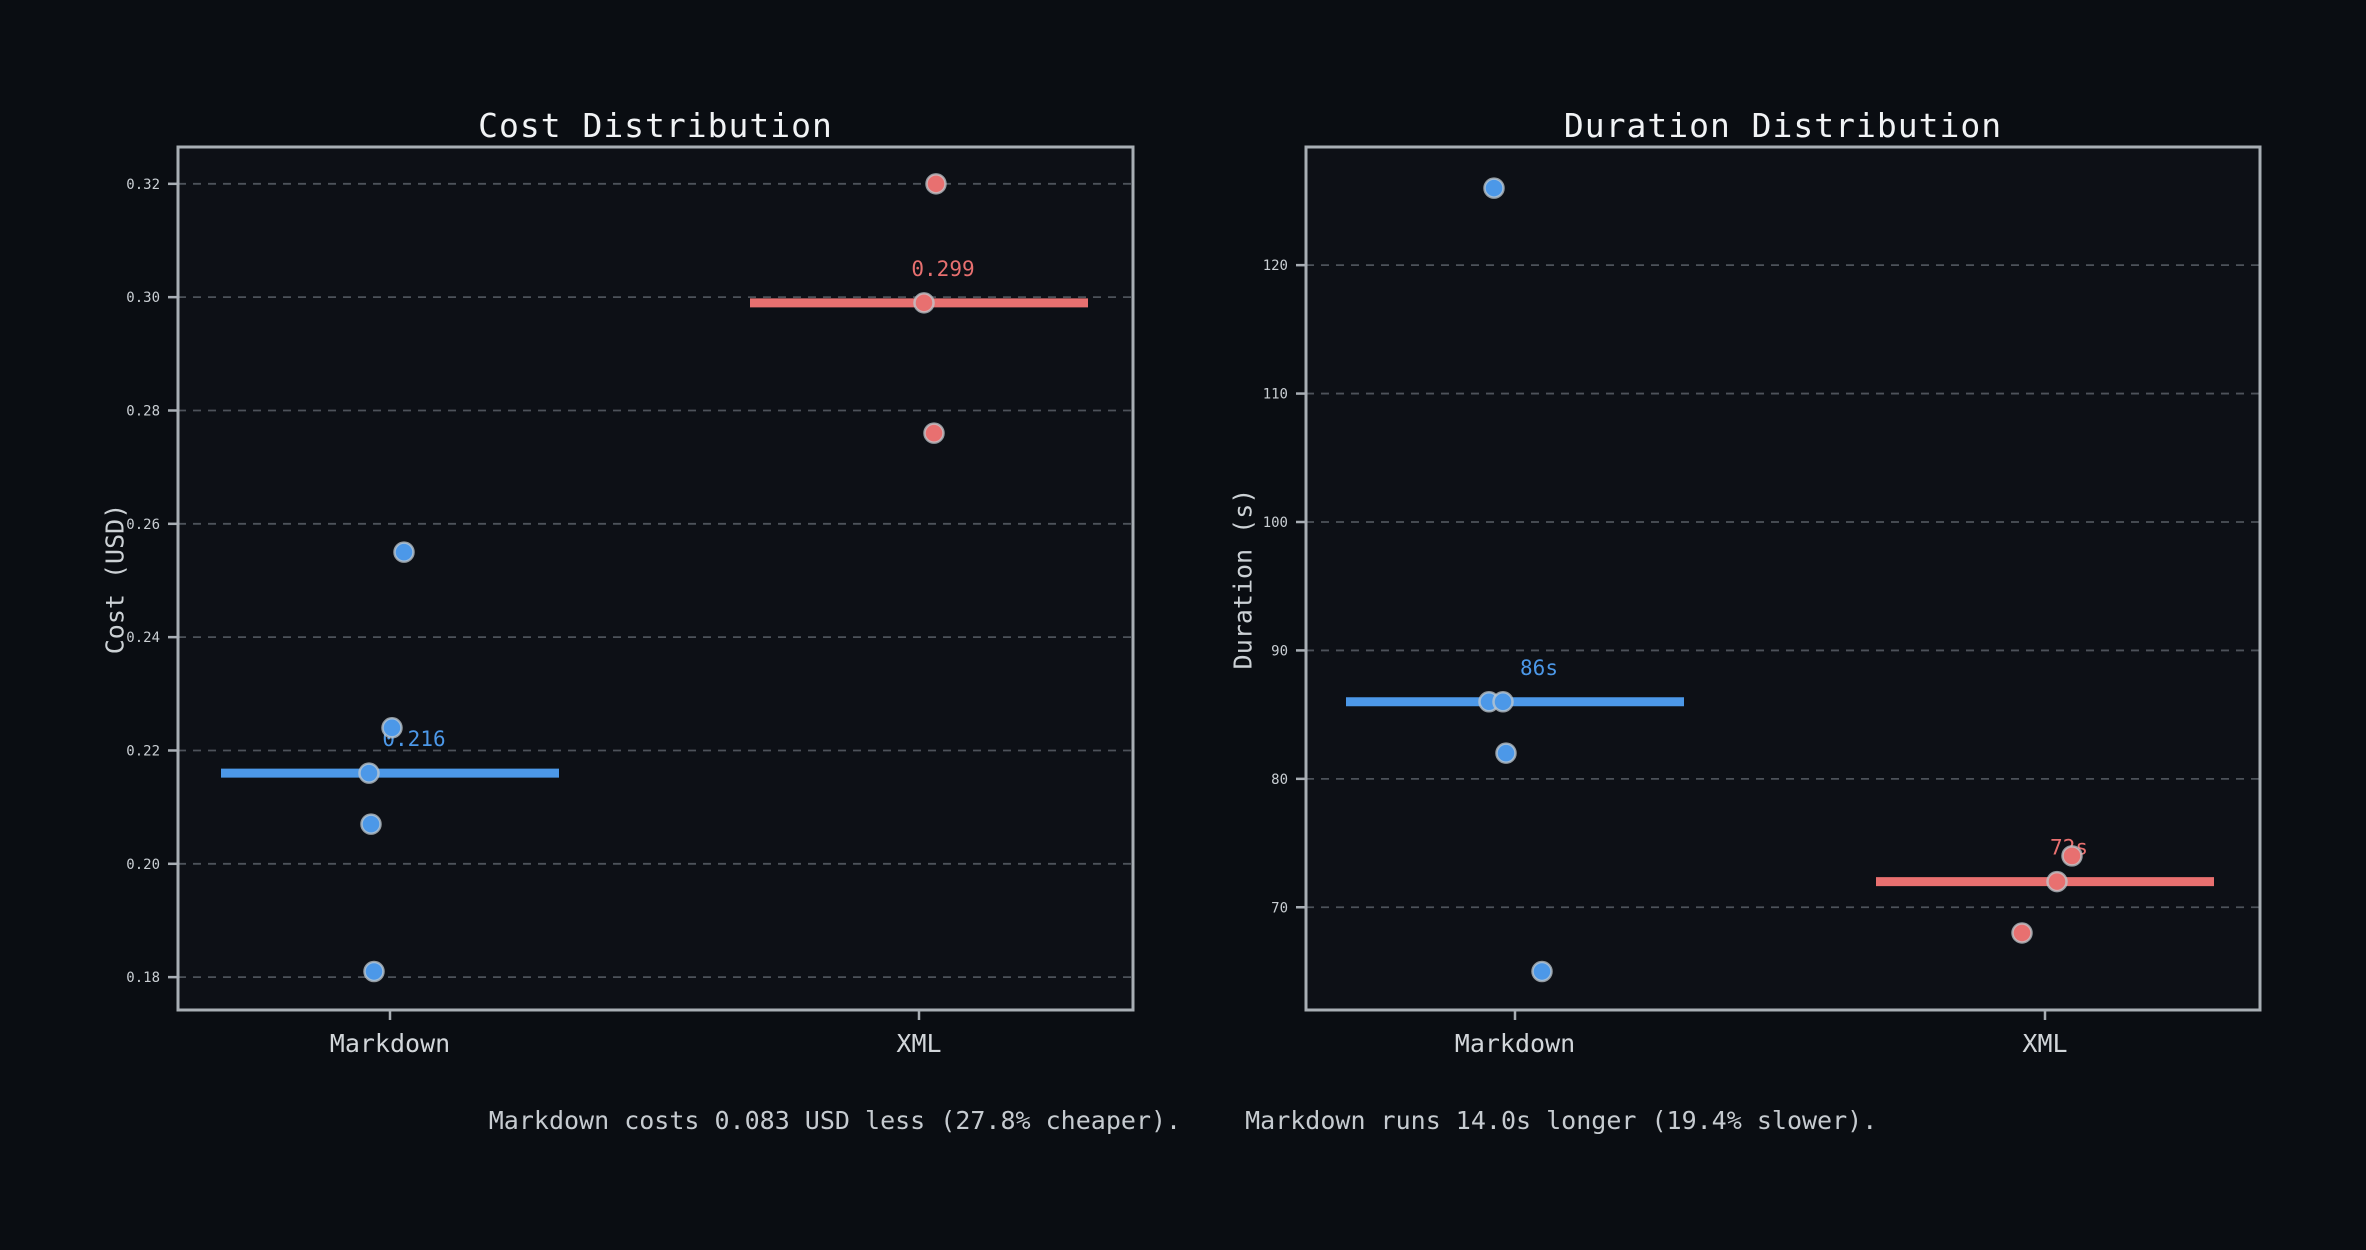 The width and height of the screenshot is (2366, 1250). I want to click on duration-chart-title: Duration Distribution, so click(1783, 125).